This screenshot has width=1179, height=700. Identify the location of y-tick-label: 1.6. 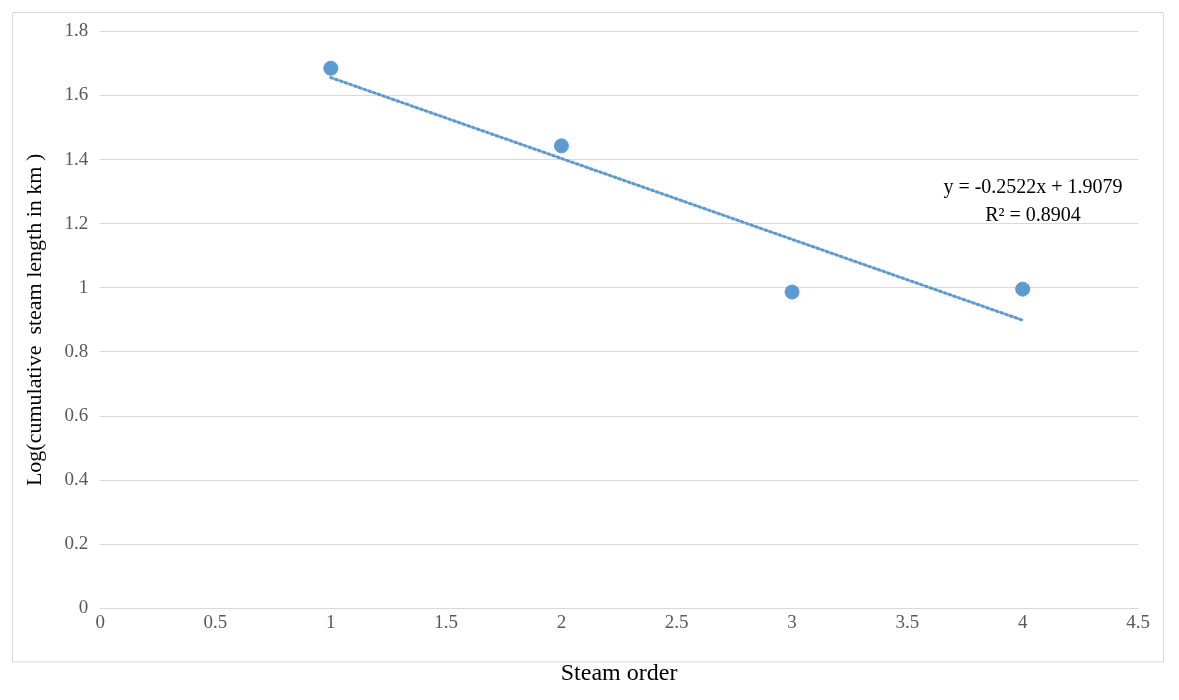
(76, 94).